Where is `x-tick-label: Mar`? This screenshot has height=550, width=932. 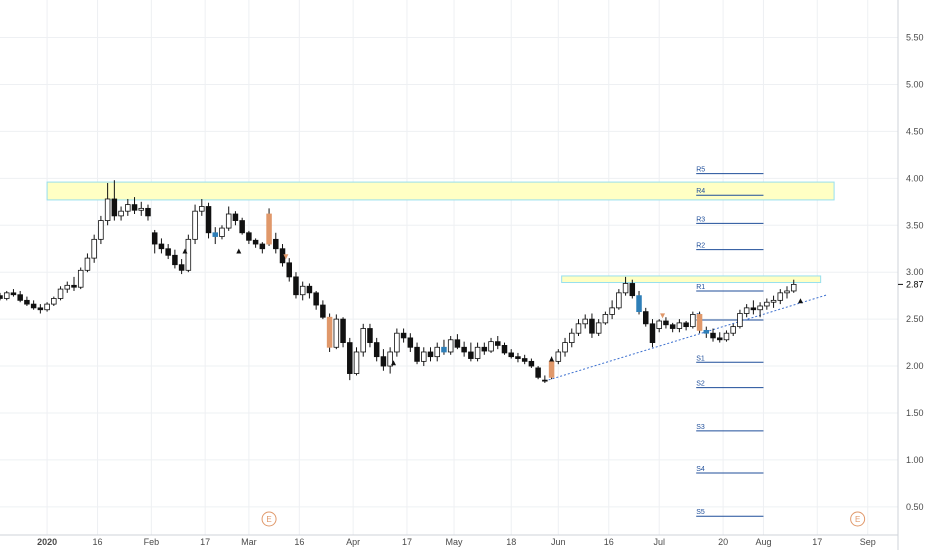
x-tick-label: Mar is located at coordinates (249, 542).